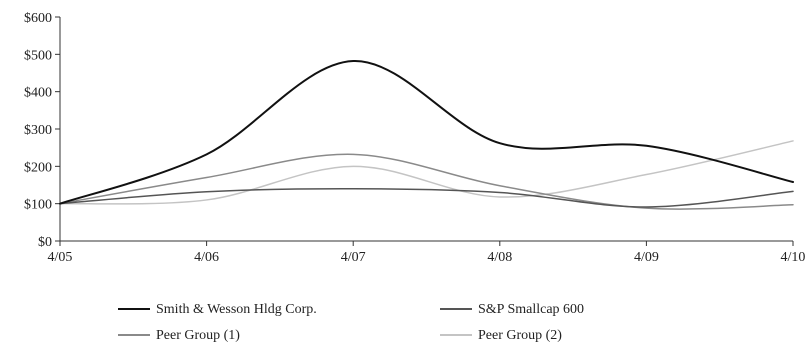 The width and height of the screenshot is (810, 351). Describe the element at coordinates (531, 309) in the screenshot. I see `legend-label-1: S&P Smallcap 600` at that location.